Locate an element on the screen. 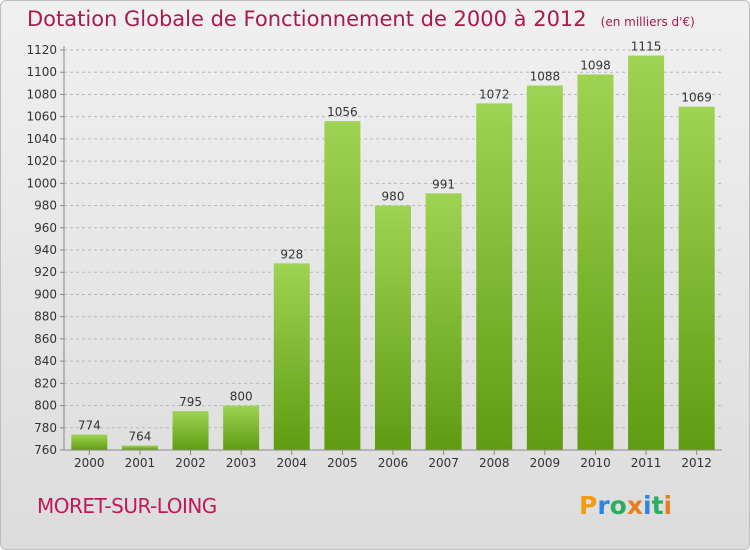 The image size is (750, 550). x-tick-label: 2003 is located at coordinates (241, 463).